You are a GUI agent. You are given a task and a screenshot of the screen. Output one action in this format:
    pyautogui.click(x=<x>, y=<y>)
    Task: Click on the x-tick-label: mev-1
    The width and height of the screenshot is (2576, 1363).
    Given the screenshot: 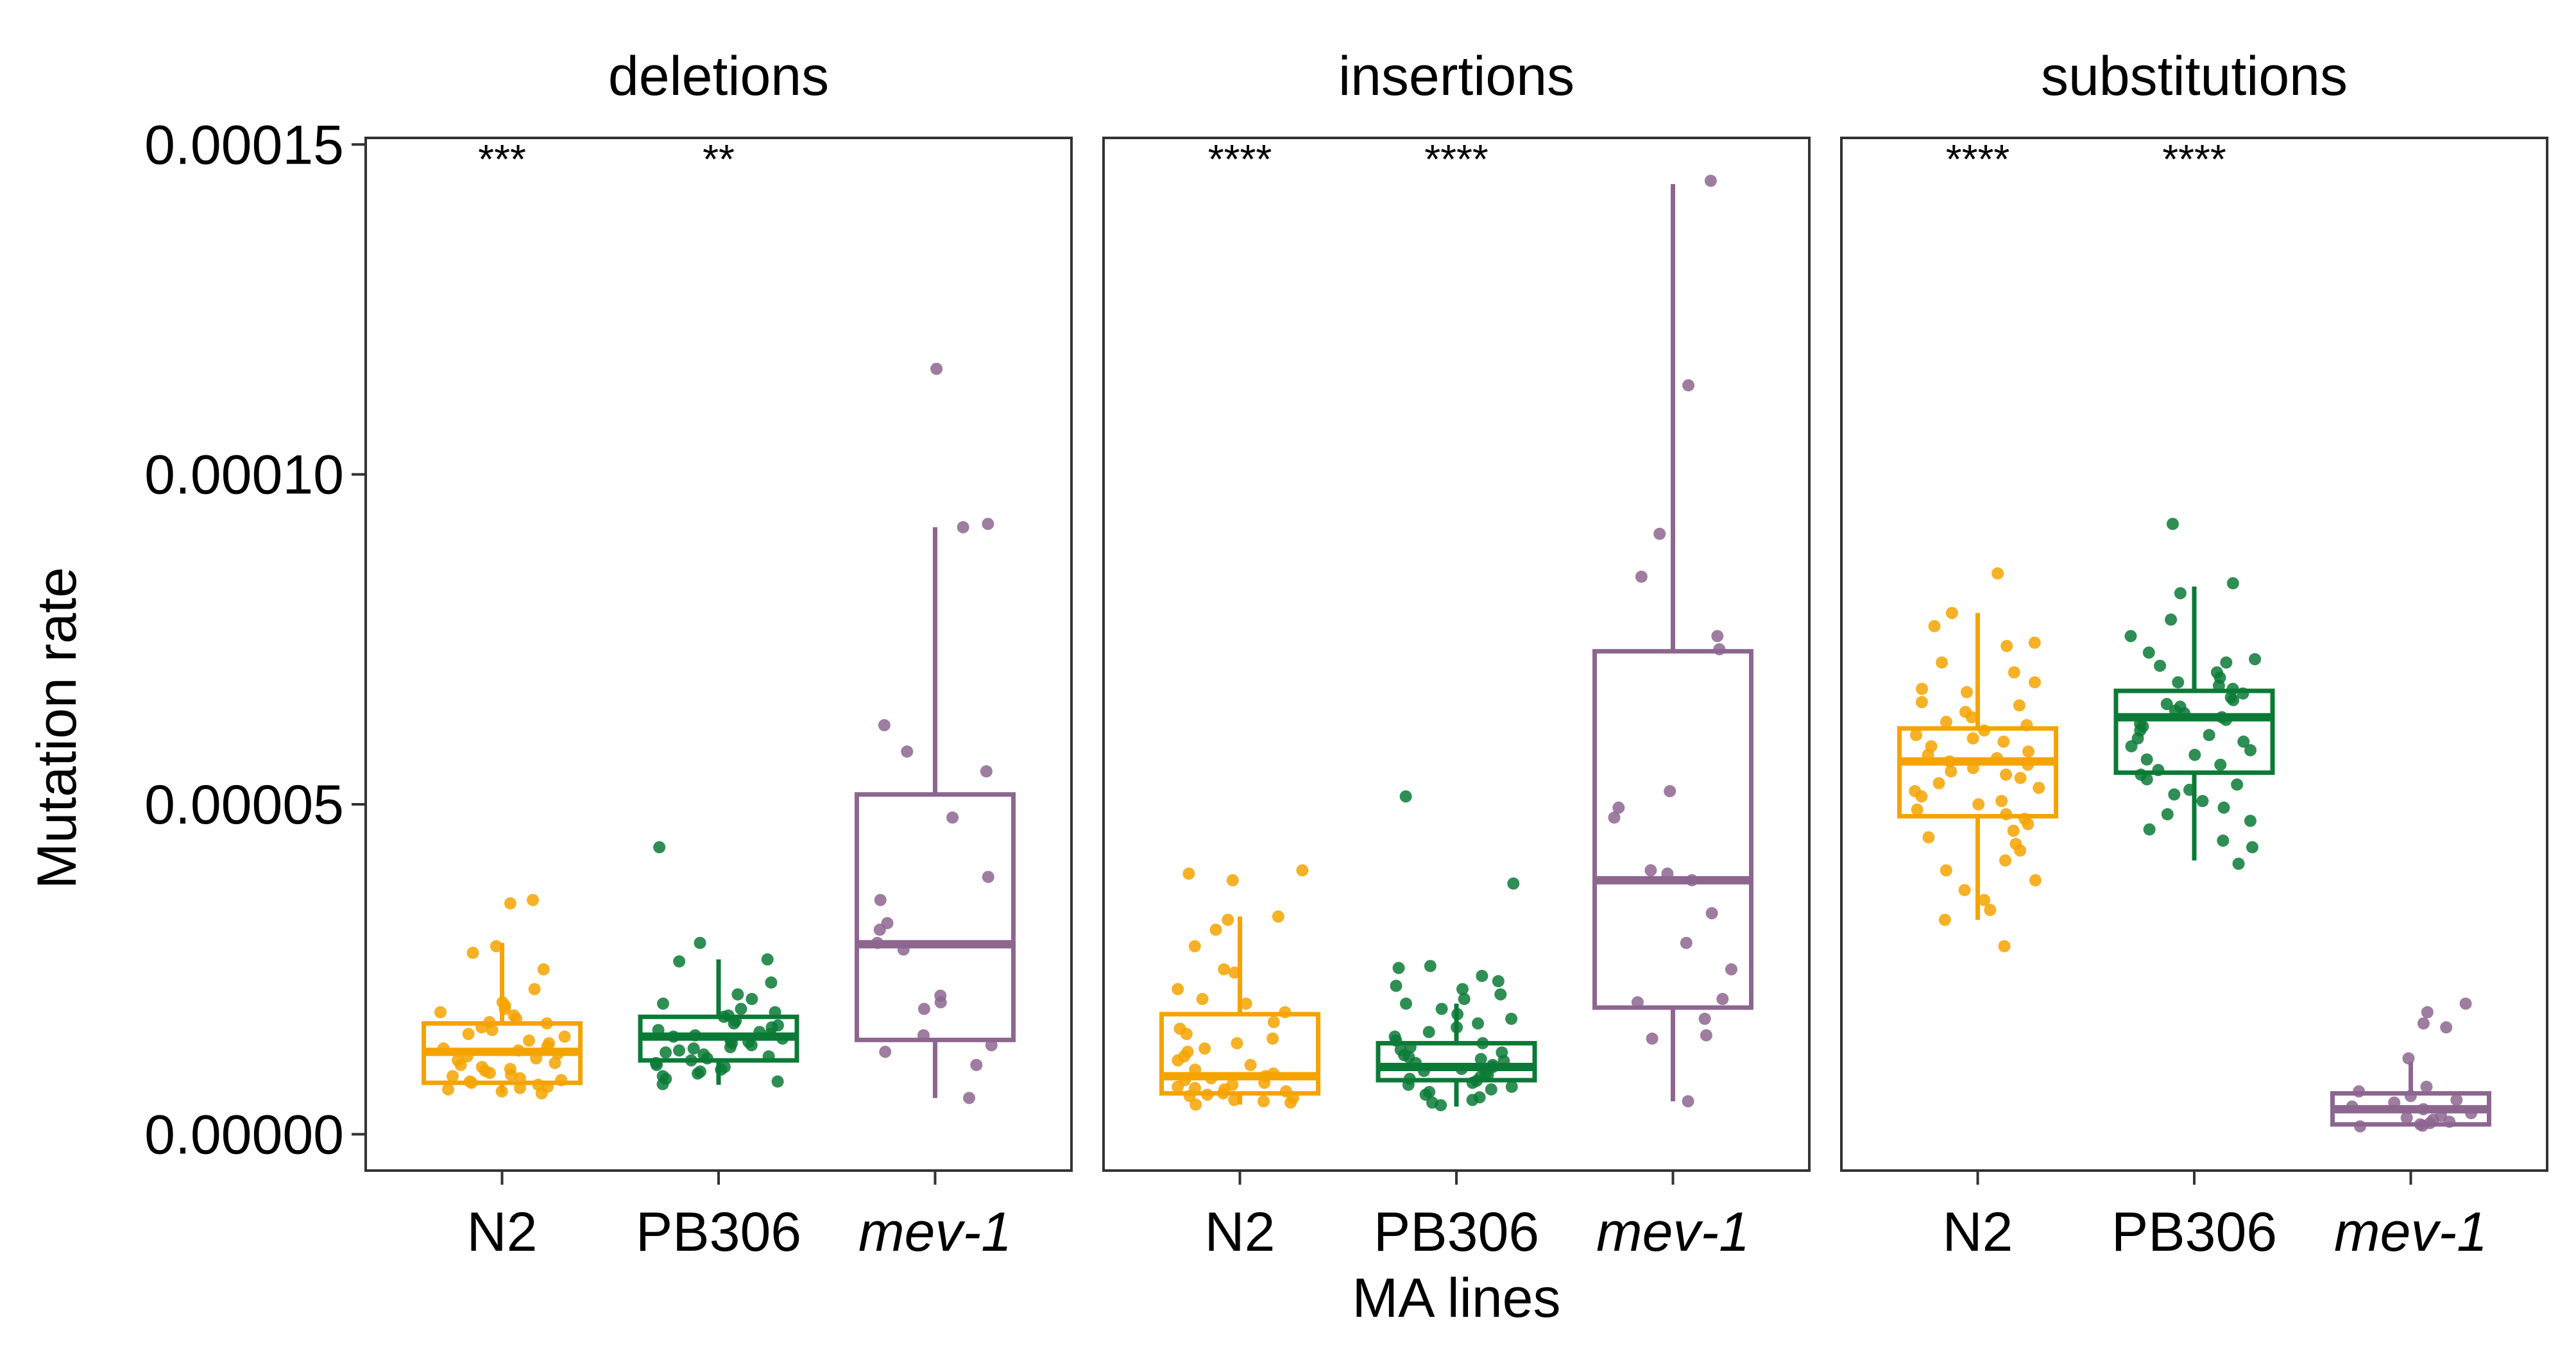 What is the action you would take?
    pyautogui.click(x=935, y=1232)
    